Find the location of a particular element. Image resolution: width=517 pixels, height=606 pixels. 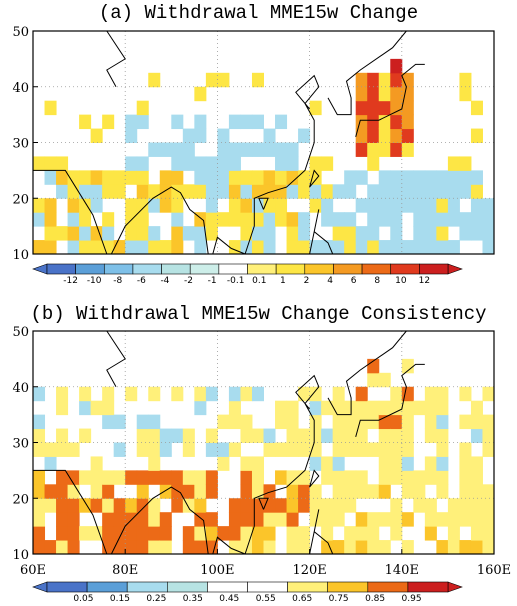

colorbar-label: -12 is located at coordinates (70, 281).